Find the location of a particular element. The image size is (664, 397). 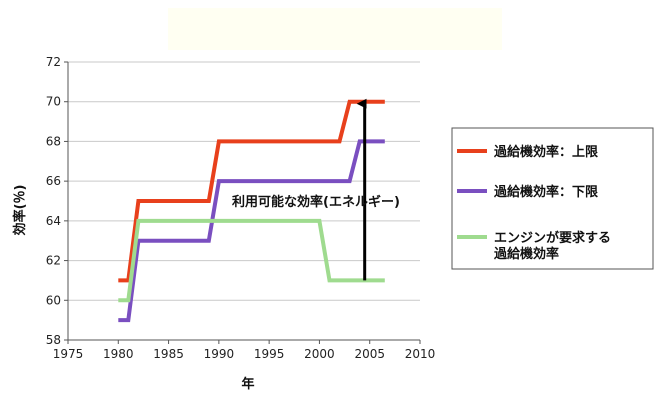

legend-label-1: 過給機効率：上限 is located at coordinates (546, 152).